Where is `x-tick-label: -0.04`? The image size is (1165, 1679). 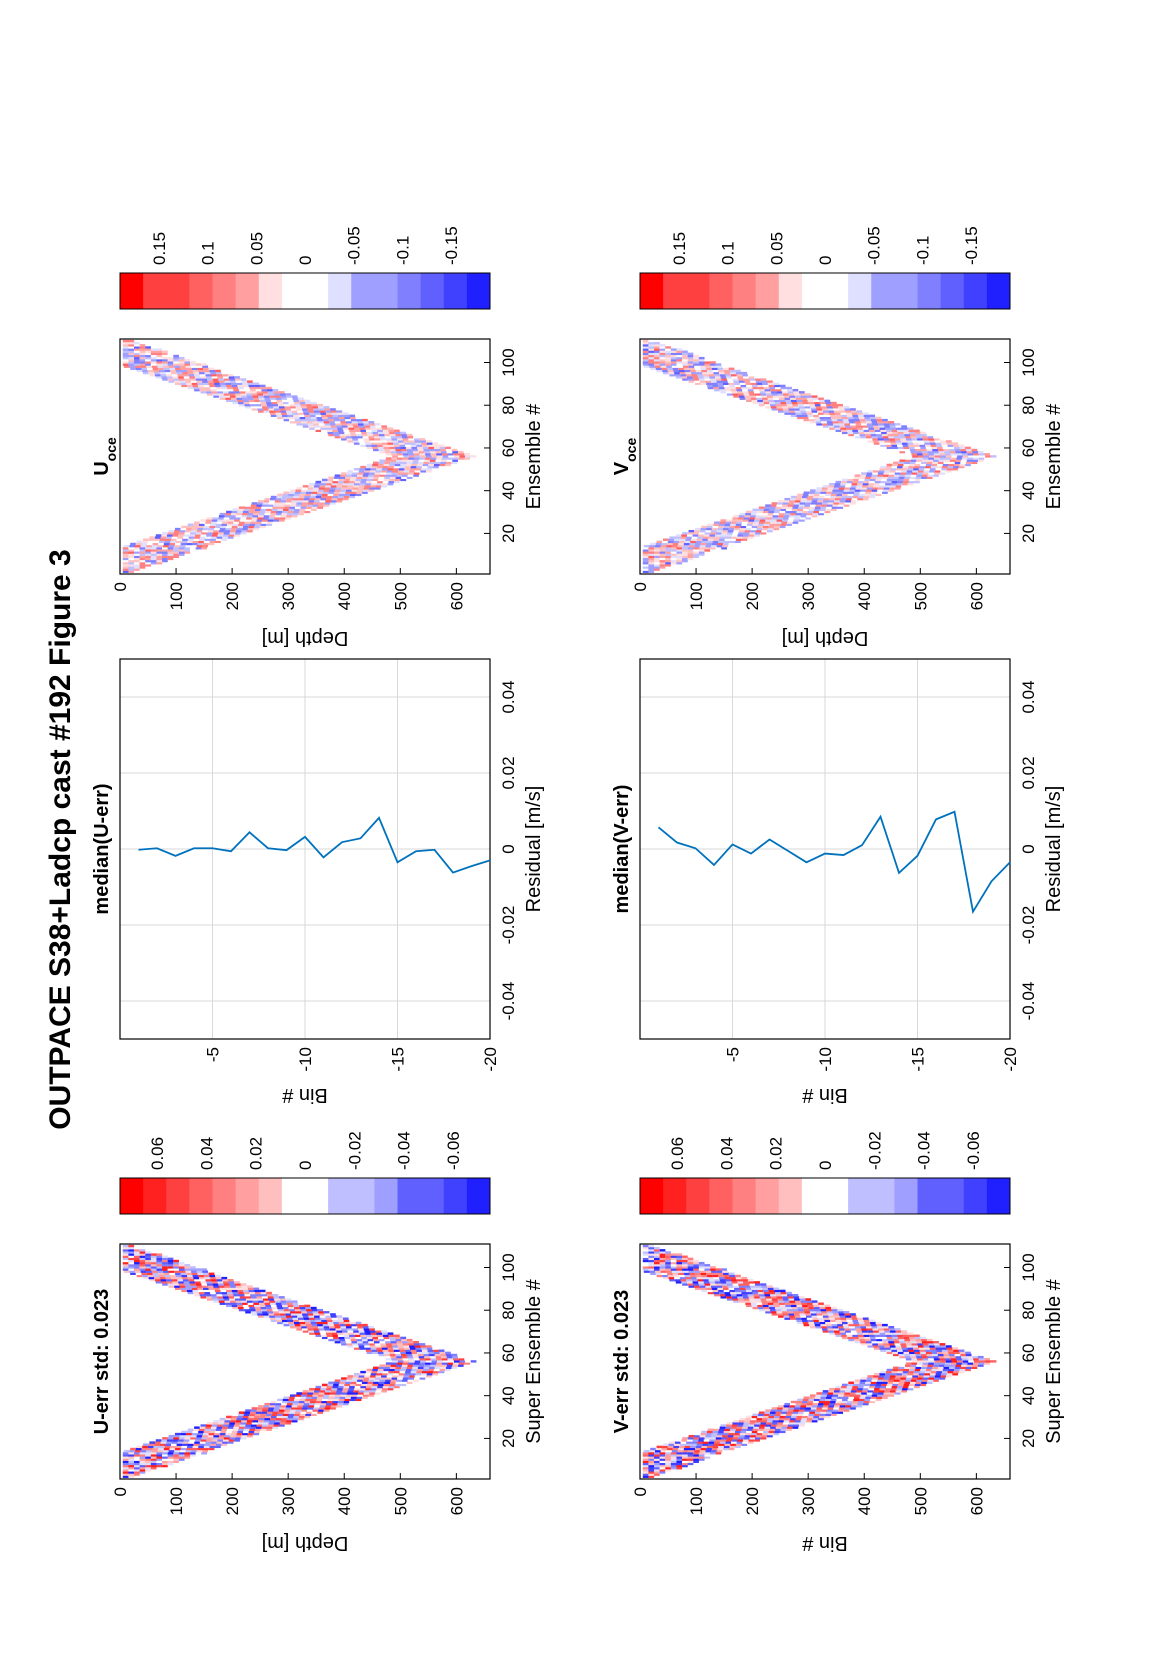
x-tick-label: -0.04 is located at coordinates (508, 1001).